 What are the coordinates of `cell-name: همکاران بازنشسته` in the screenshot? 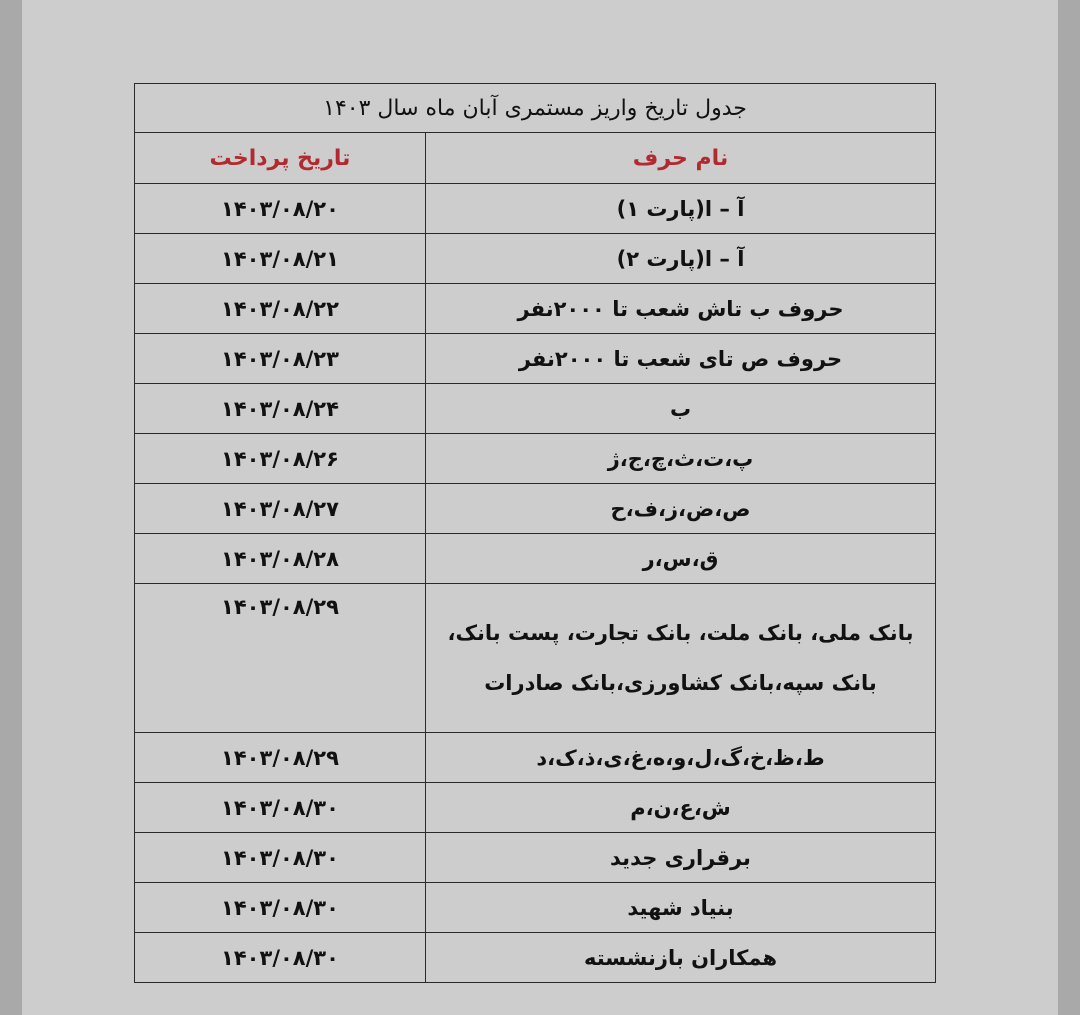 It's located at (680, 957).